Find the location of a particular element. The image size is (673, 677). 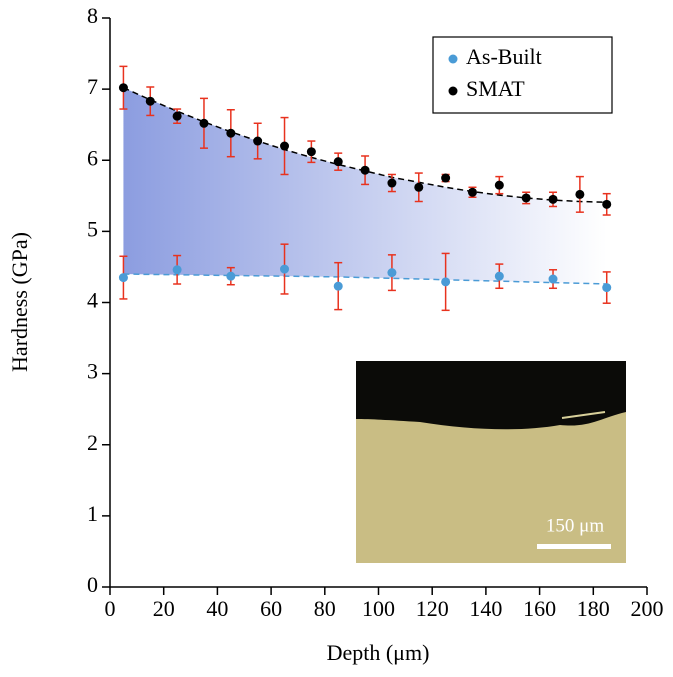

y-tick-label: 5 is located at coordinates (92, 228).